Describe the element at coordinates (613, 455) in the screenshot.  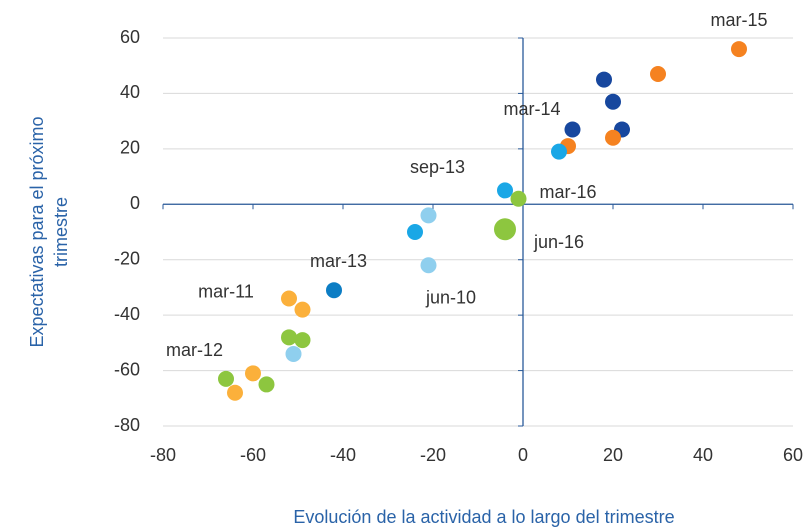
I see `x-tick-label: 20` at that location.